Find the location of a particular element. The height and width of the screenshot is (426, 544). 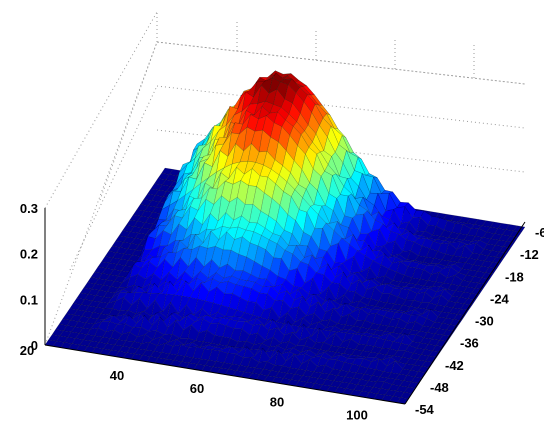

x-tick-label: 100 is located at coordinates (357, 414).